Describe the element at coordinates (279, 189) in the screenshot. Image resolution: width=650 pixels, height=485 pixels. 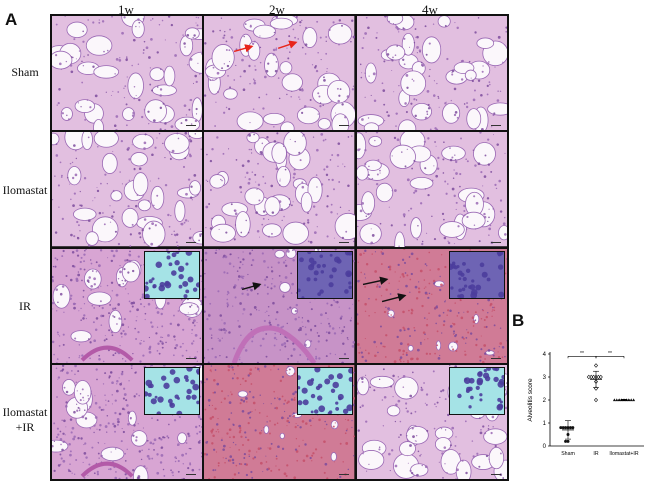
I see `micrograph-r2-c2` at that location.